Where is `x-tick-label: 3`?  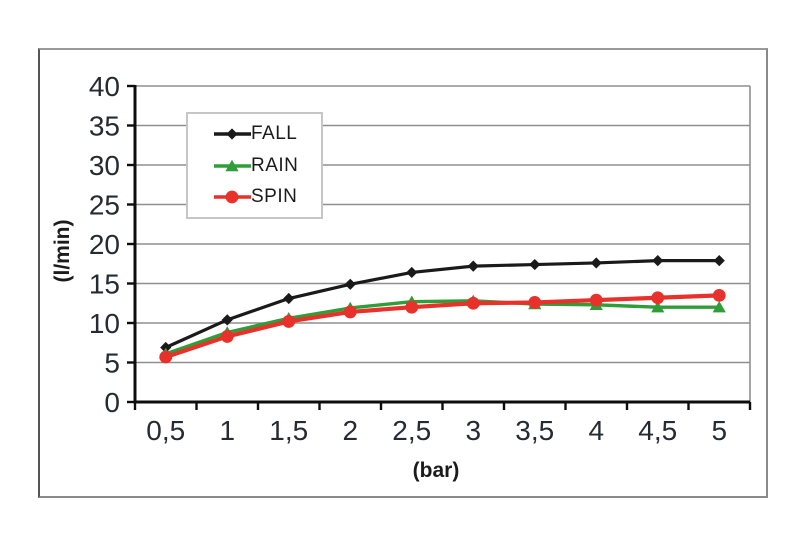
x-tick-label: 3 is located at coordinates (473, 430).